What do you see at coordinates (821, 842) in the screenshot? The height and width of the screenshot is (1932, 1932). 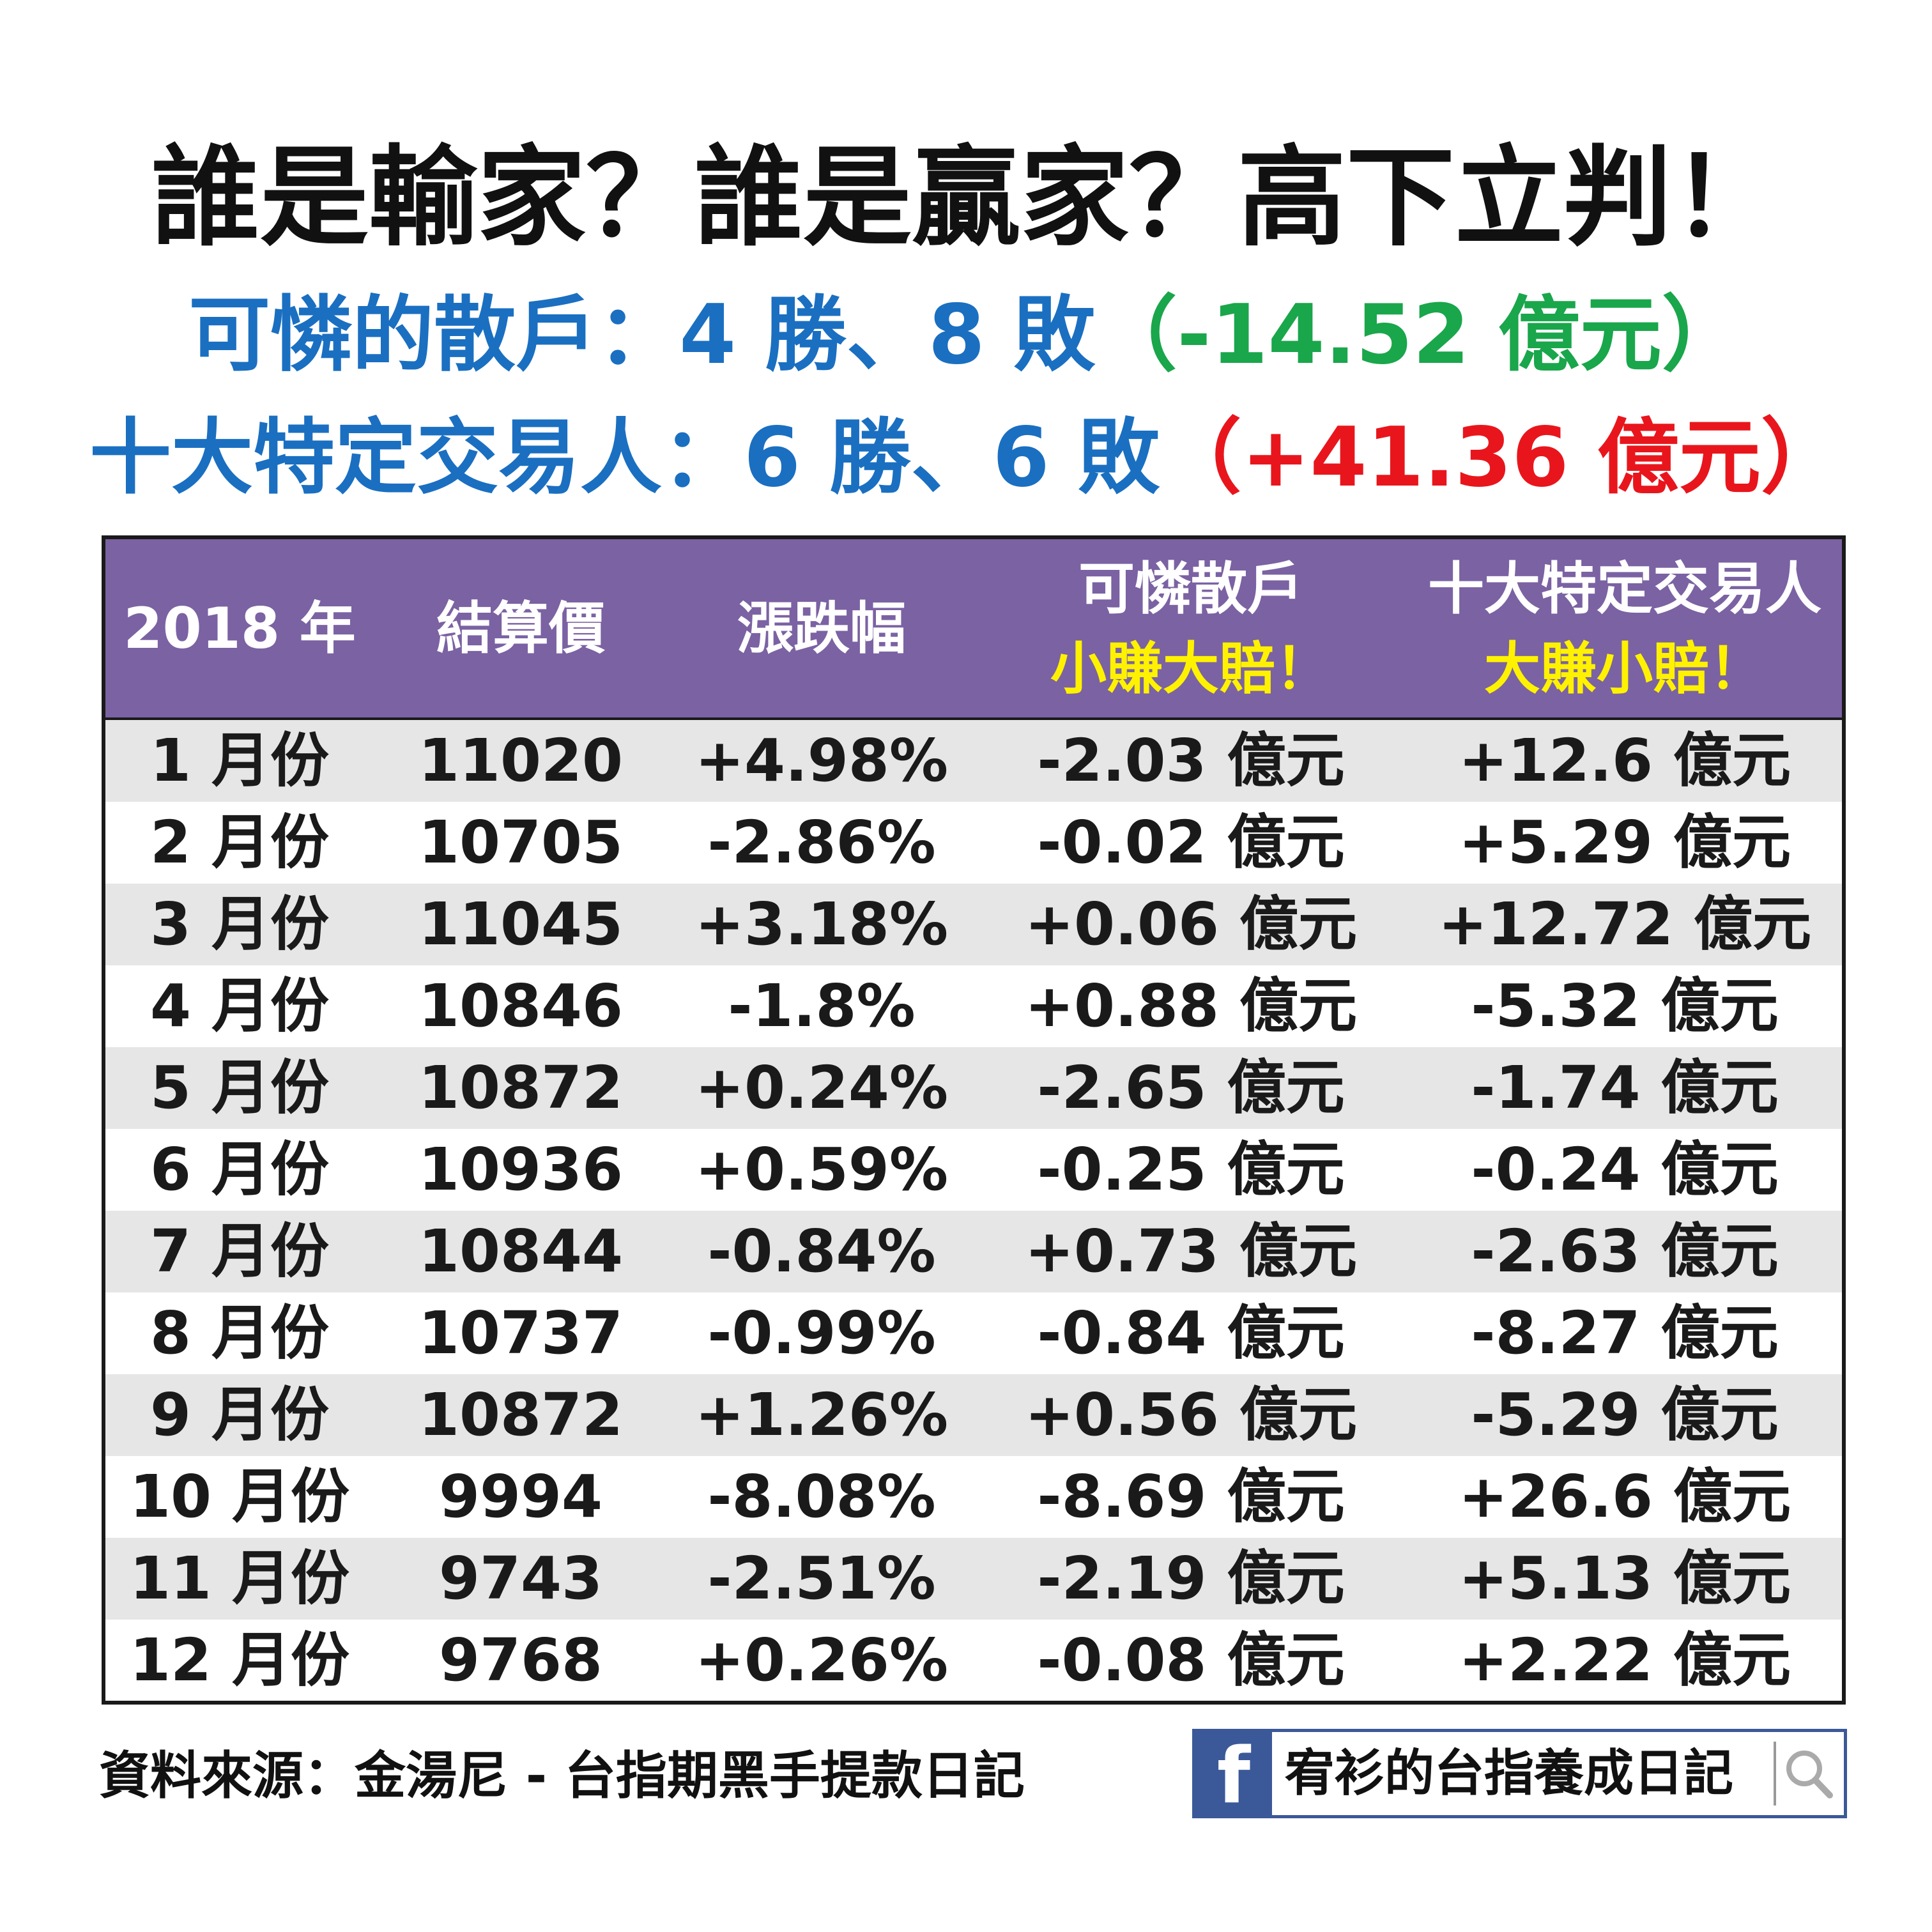 I see `table-cell: -2.86%` at bounding box center [821, 842].